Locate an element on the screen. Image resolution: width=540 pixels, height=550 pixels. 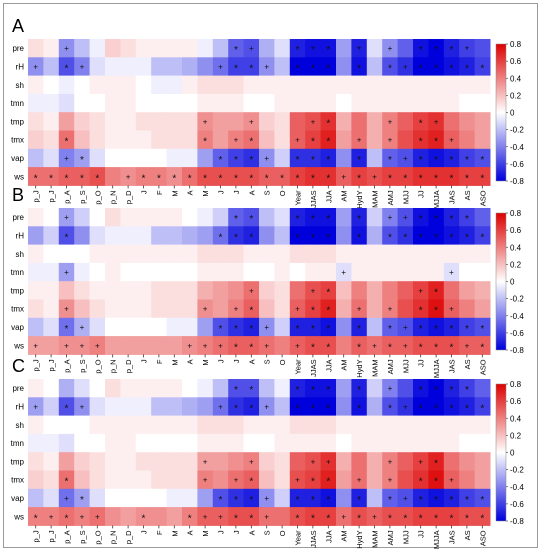
column-label: p_N is located at coordinates (113, 197).